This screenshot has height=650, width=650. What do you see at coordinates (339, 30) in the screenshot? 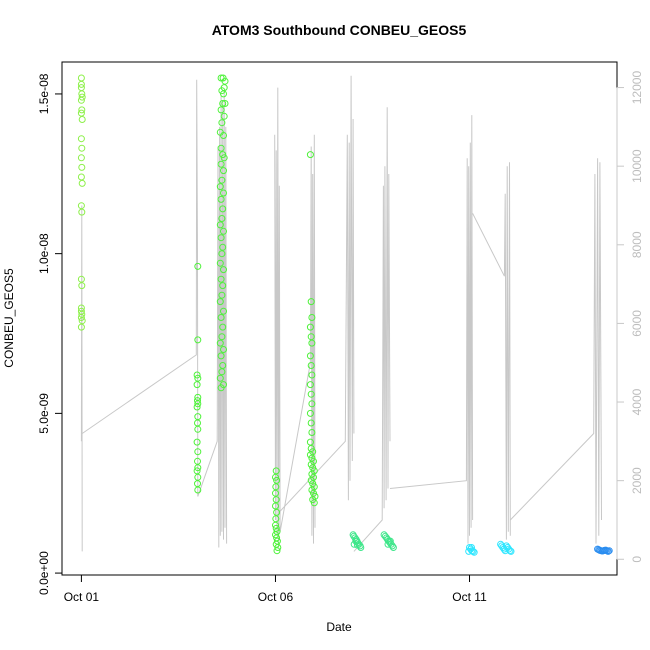
I see `chart-title: ATOM3 Southbound CONBEU_GEOS5` at bounding box center [339, 30].